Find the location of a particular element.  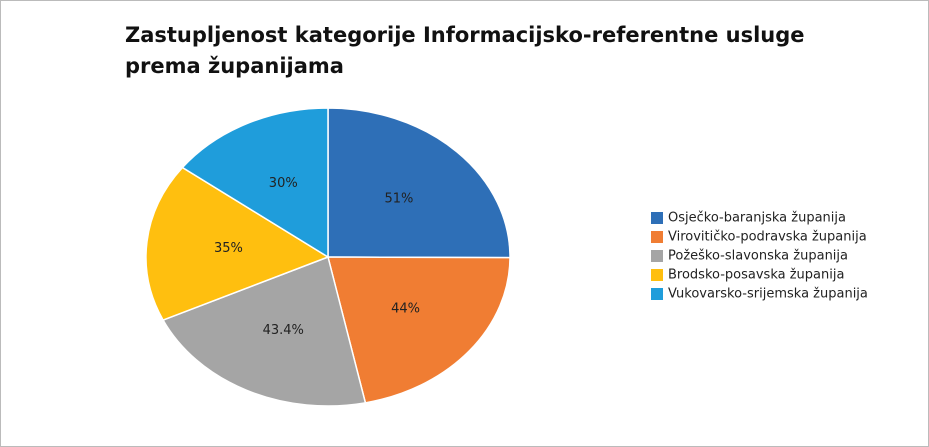

data-label: 30% is located at coordinates (283, 183).